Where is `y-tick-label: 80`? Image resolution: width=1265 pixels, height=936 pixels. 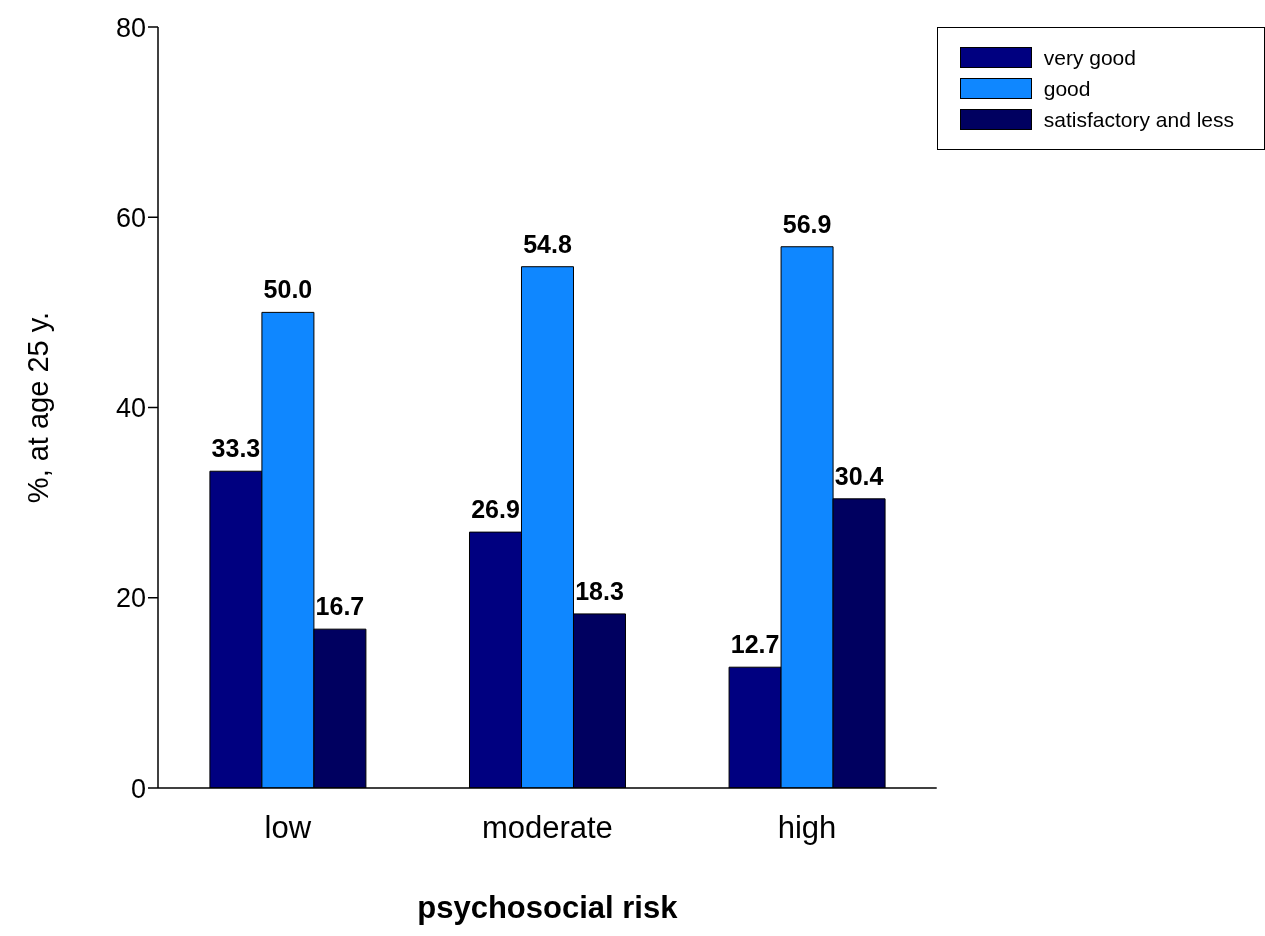 y-tick-label: 80 is located at coordinates (130, 27).